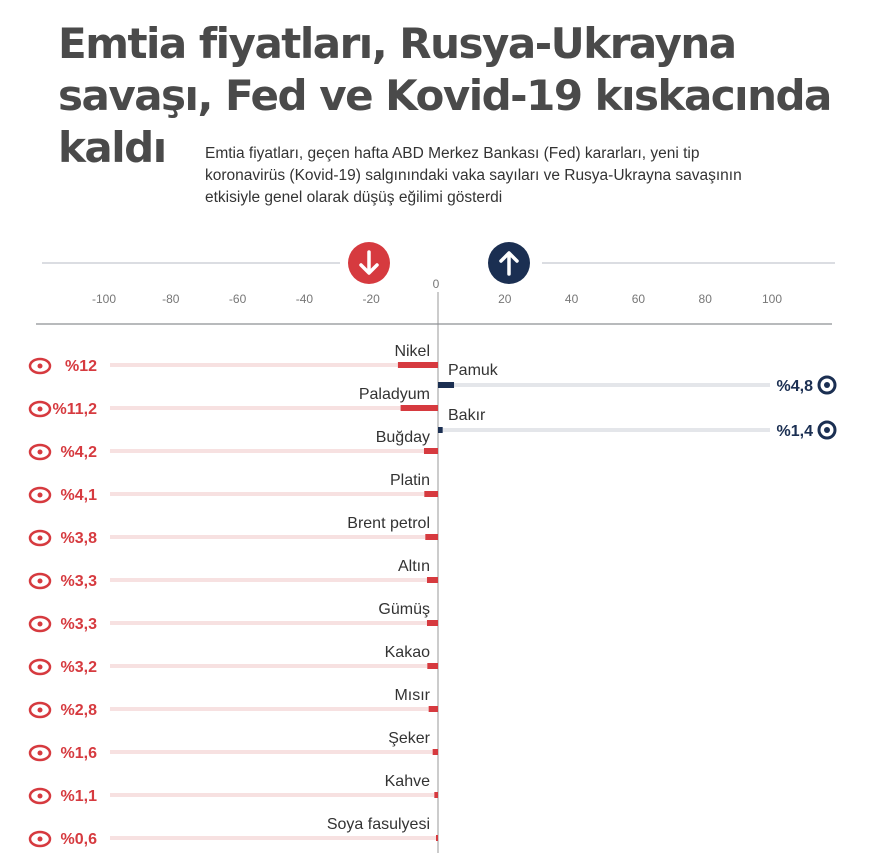 The image size is (880, 853). Describe the element at coordinates (572, 299) in the screenshot. I see `tick-label: 40` at that location.